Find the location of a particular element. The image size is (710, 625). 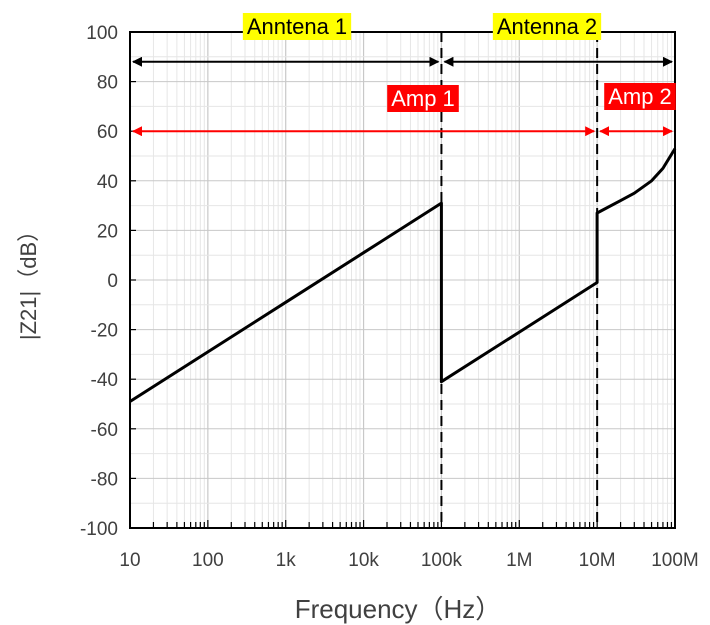

band-label-text: Amp 1 is located at coordinates (423, 98).